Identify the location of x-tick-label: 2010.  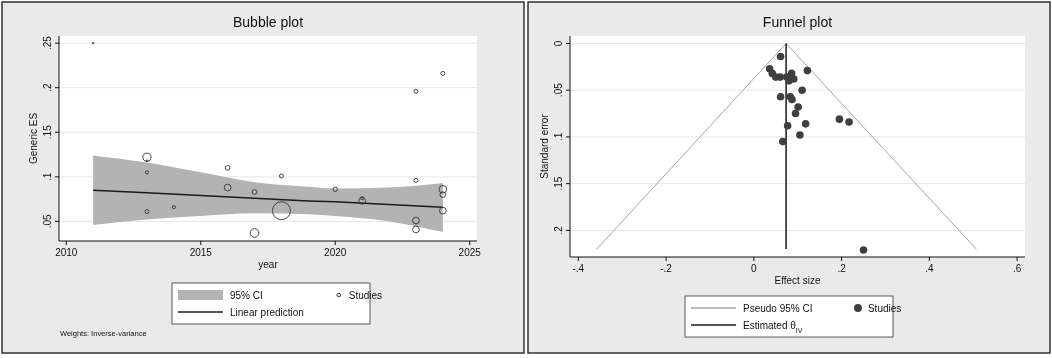
(66, 252).